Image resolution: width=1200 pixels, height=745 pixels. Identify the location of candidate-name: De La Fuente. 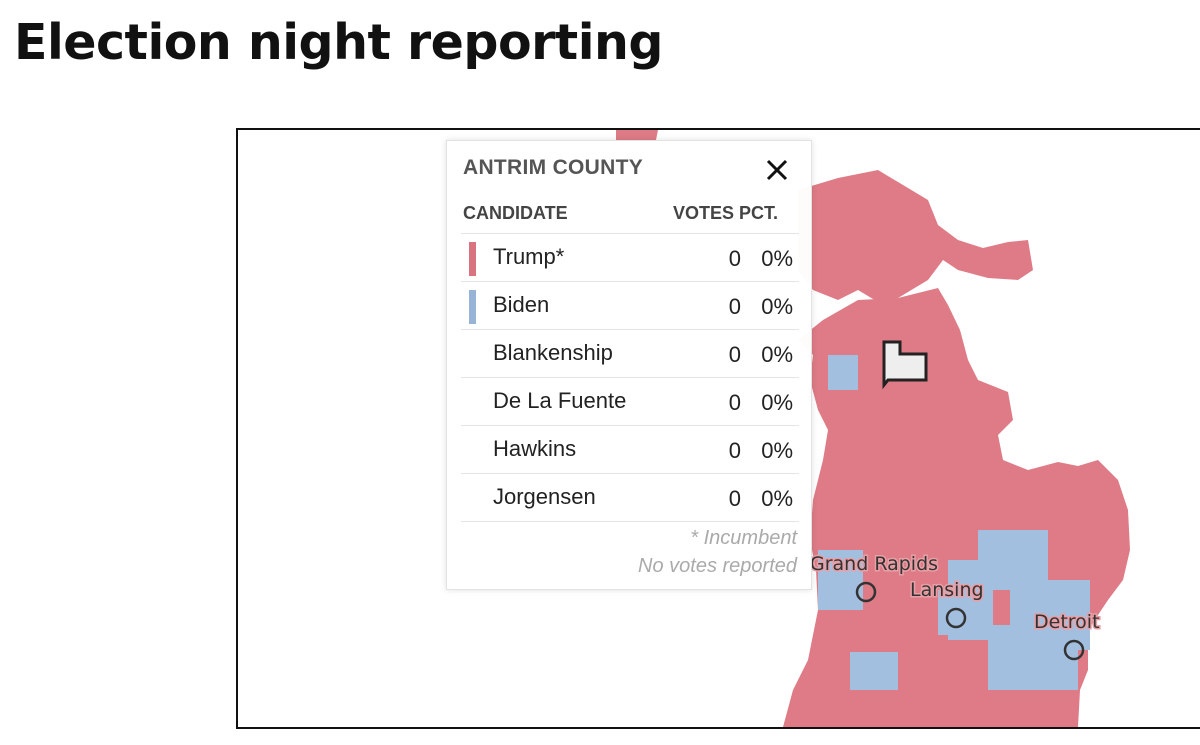
(560, 400).